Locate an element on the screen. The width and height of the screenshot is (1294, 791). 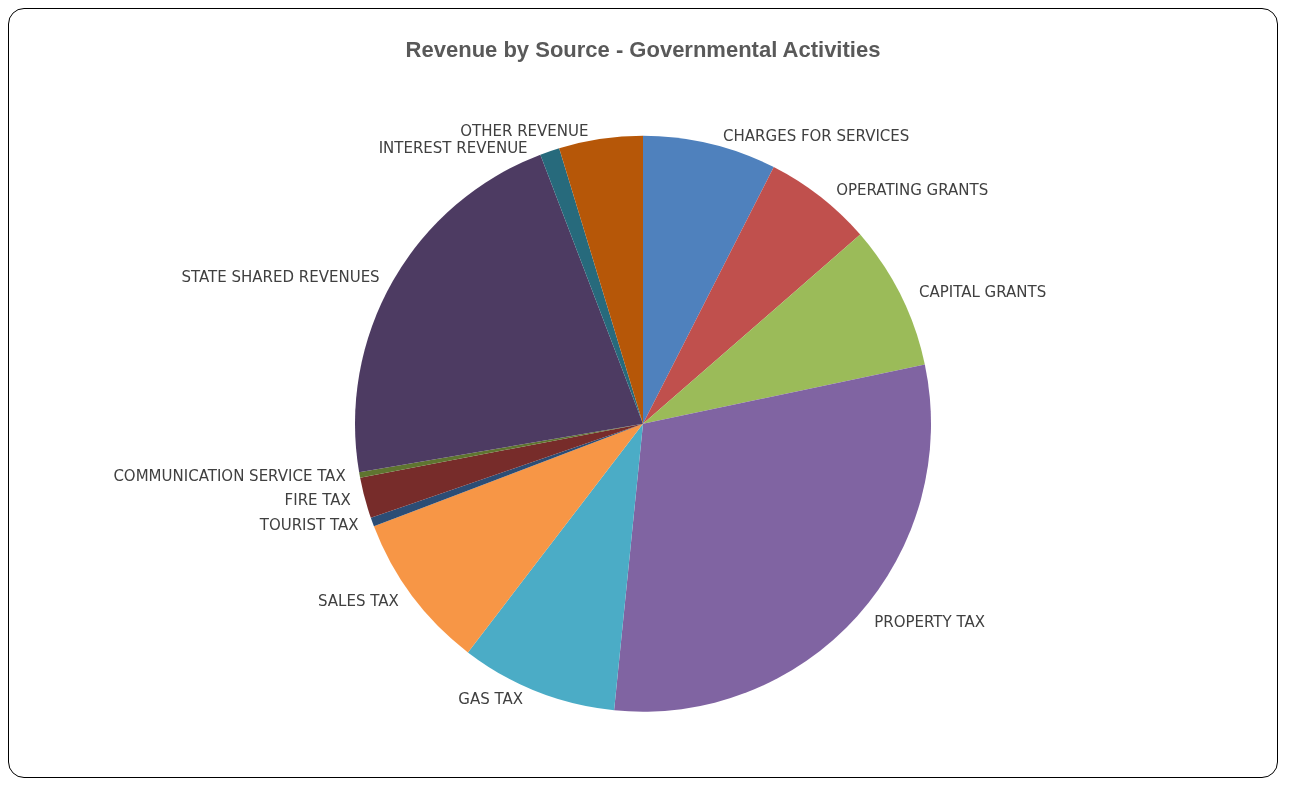
slice-label: TOURIST TAX is located at coordinates (308, 524).